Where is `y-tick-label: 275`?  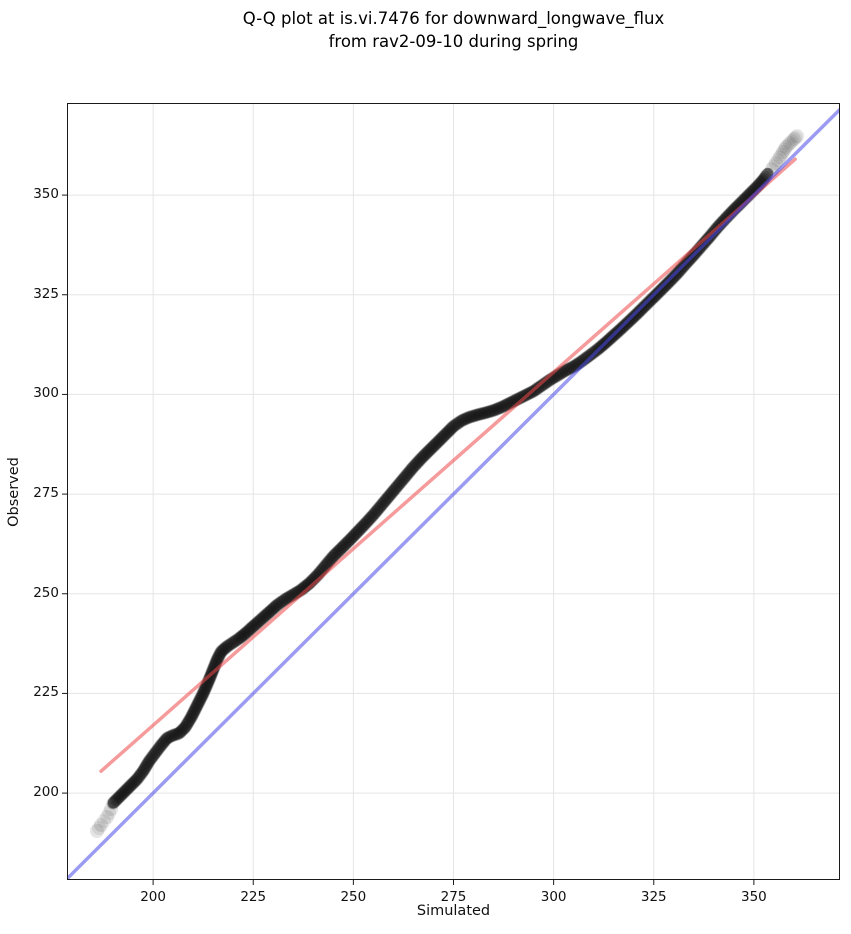 y-tick-label: 275 is located at coordinates (46, 493).